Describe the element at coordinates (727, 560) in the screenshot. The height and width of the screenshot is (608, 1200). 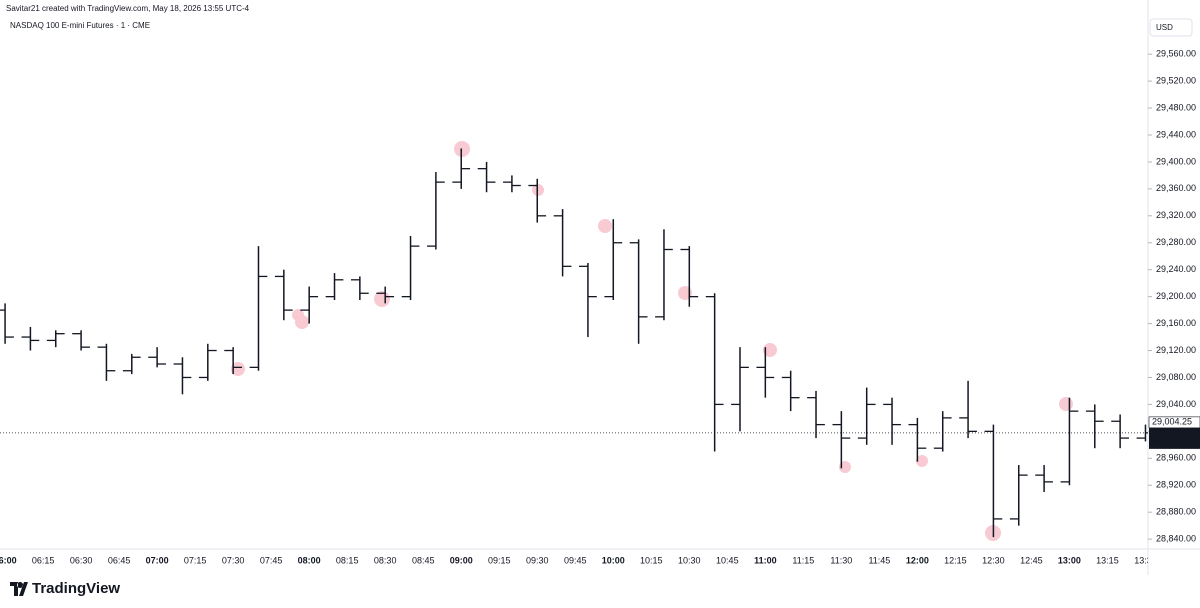
I see `x-tick-label: 10:45` at that location.